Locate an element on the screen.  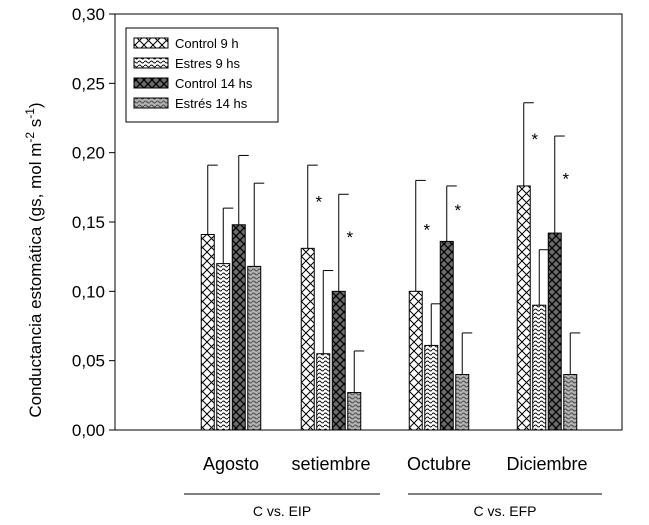
group-label: C vs. EFP is located at coordinates (504, 511).